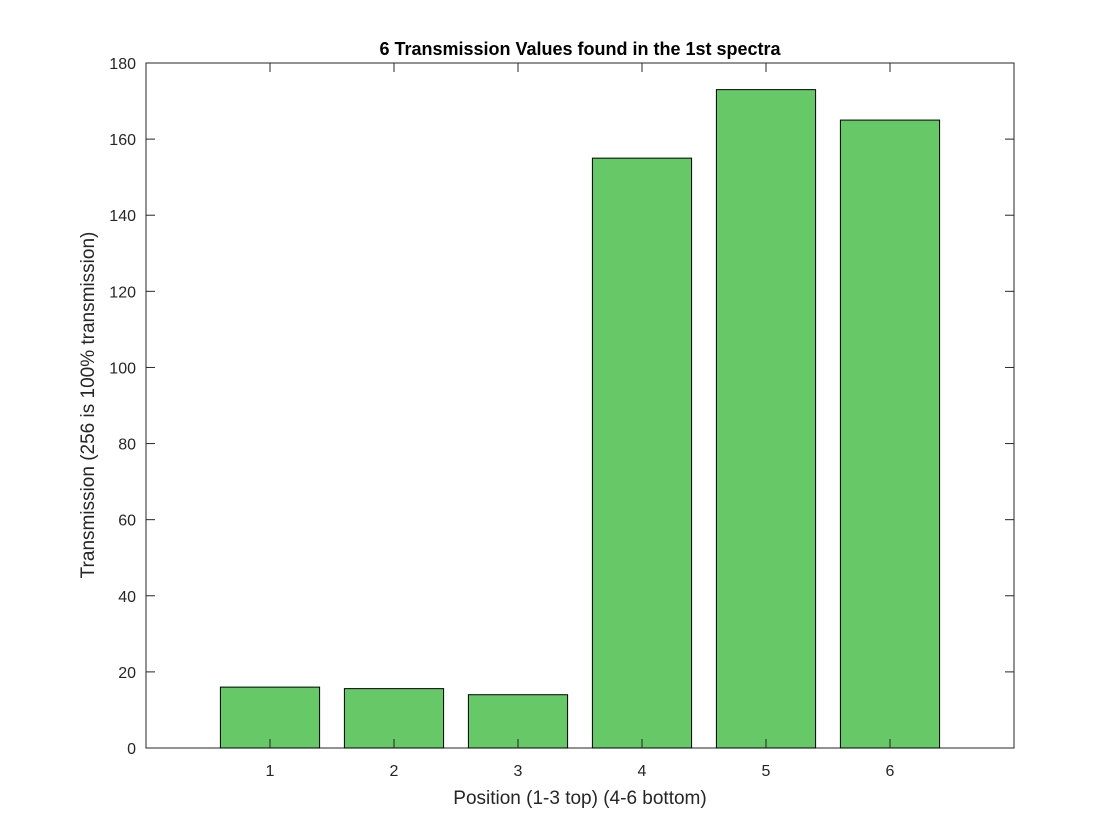 Image resolution: width=1120 pixels, height=840 pixels. I want to click on y-tick-label: 120, so click(122, 292).